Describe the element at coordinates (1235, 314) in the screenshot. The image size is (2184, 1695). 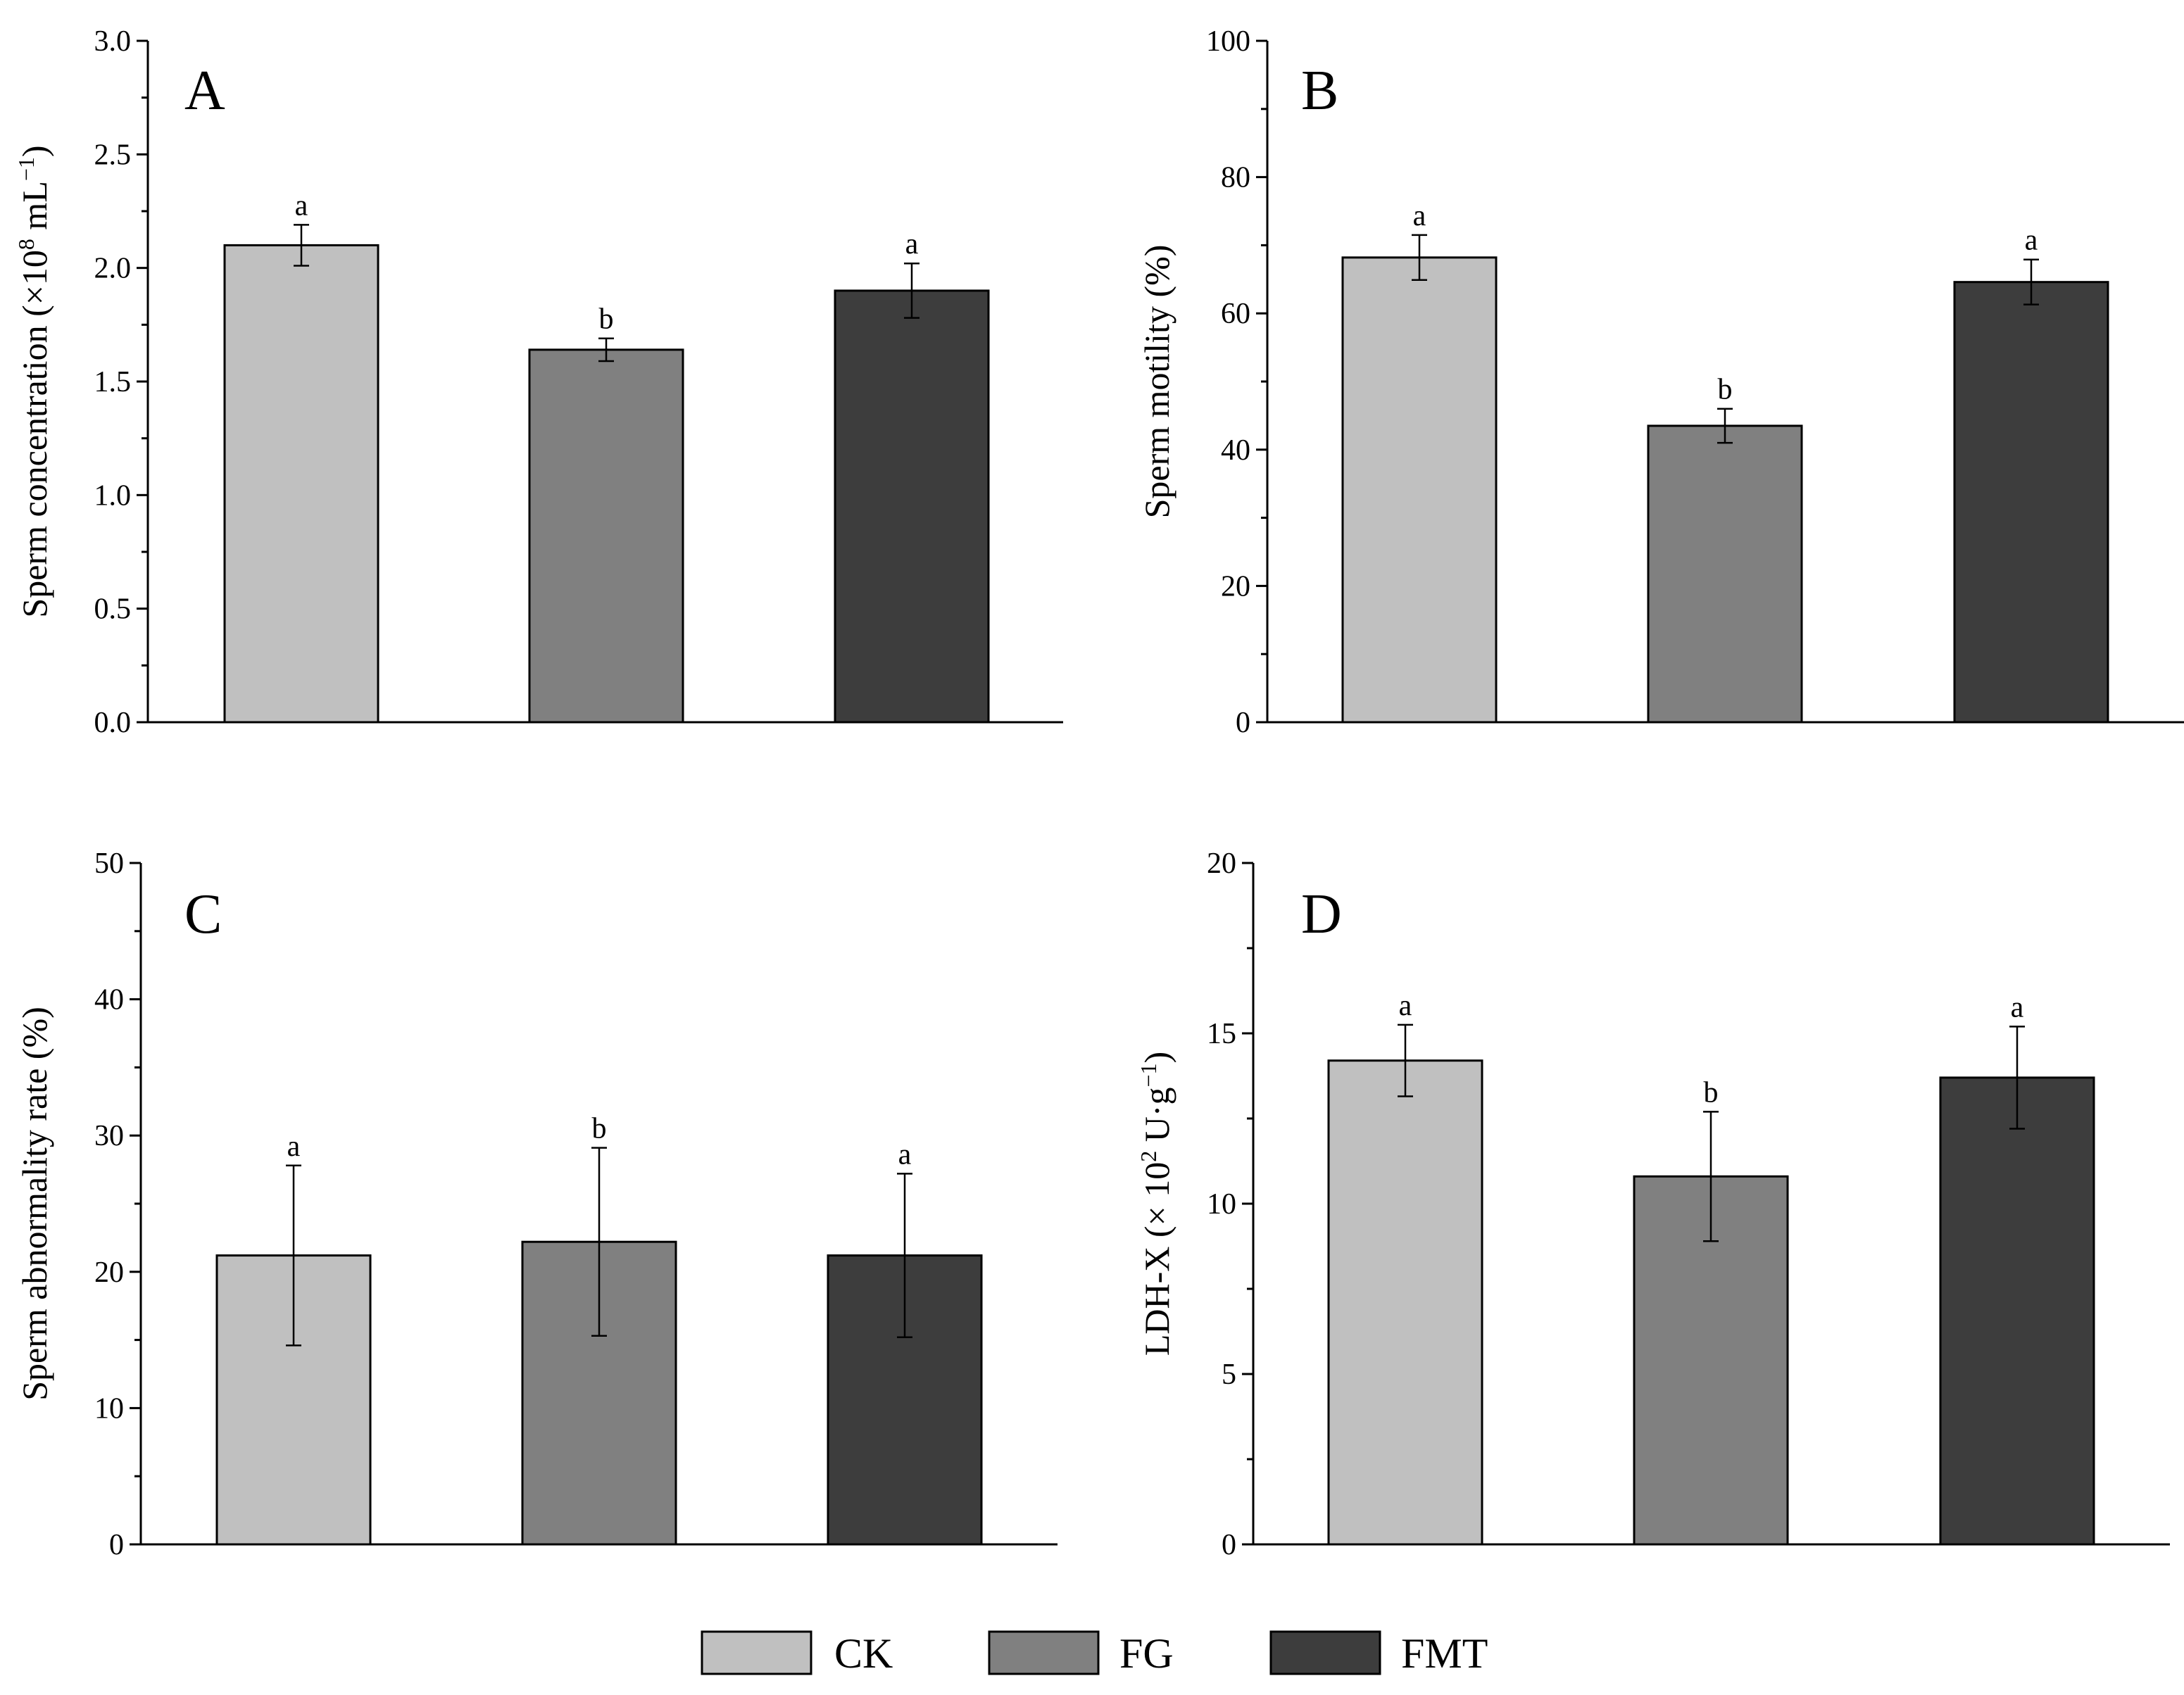
I see `y-tick-label: 60` at that location.